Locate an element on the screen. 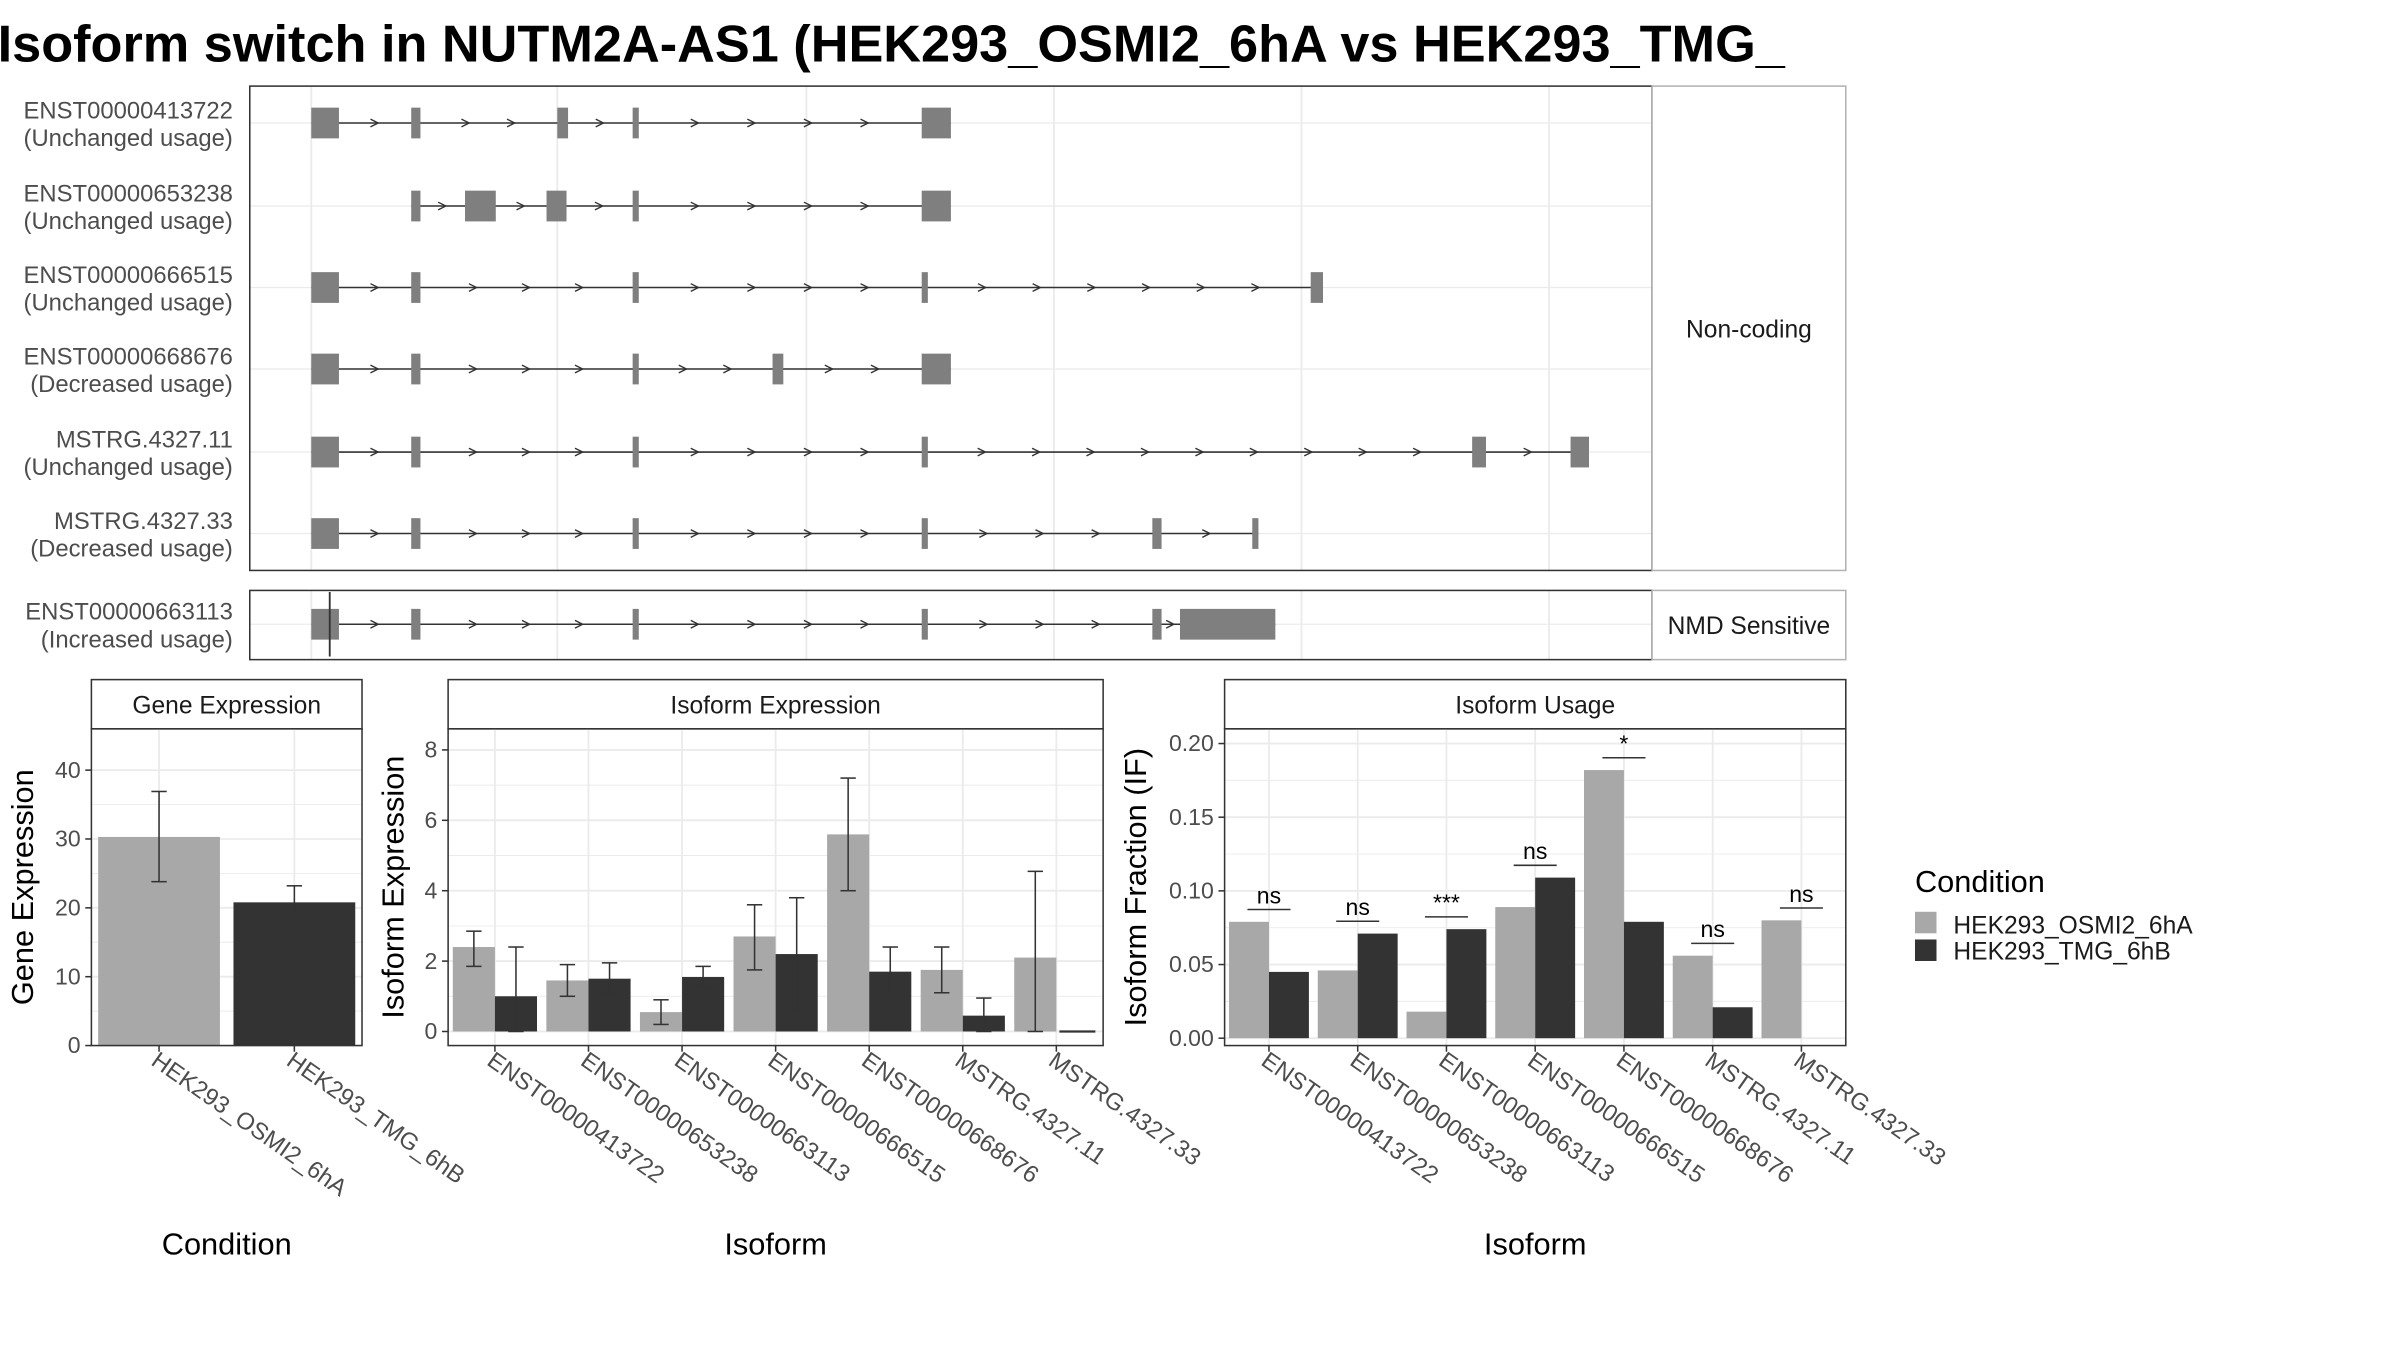  transcript-id-label: ENST00000663113 is located at coordinates (129, 612).